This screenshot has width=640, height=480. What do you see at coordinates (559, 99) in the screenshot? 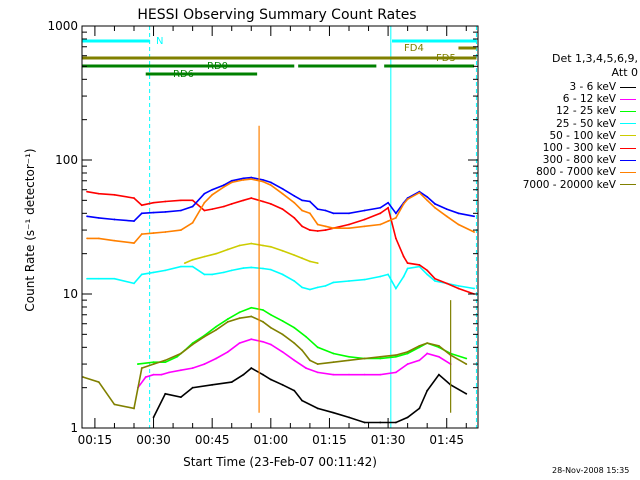
I see `legend-item-1: 6 - 12 keV` at bounding box center [559, 99].